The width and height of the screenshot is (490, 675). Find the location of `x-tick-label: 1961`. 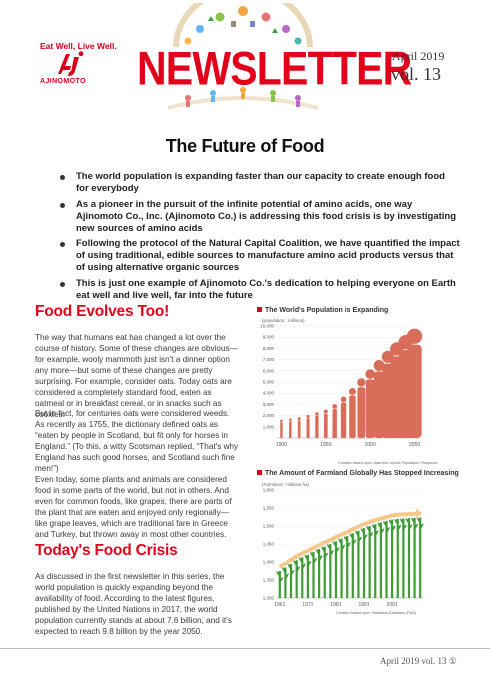

x-tick-label: 1961 is located at coordinates (279, 605).